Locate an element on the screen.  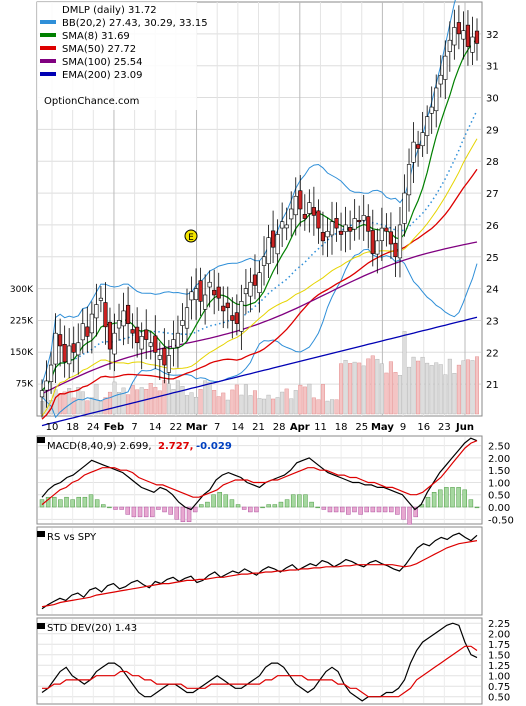
date-tick-label: May is located at coordinates (382, 427).